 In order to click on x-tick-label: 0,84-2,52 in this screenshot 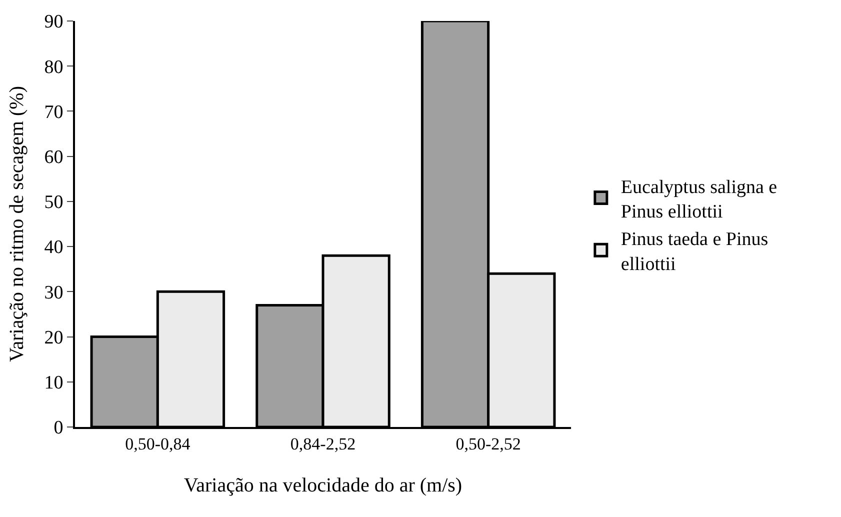, I will do `click(323, 444)`.